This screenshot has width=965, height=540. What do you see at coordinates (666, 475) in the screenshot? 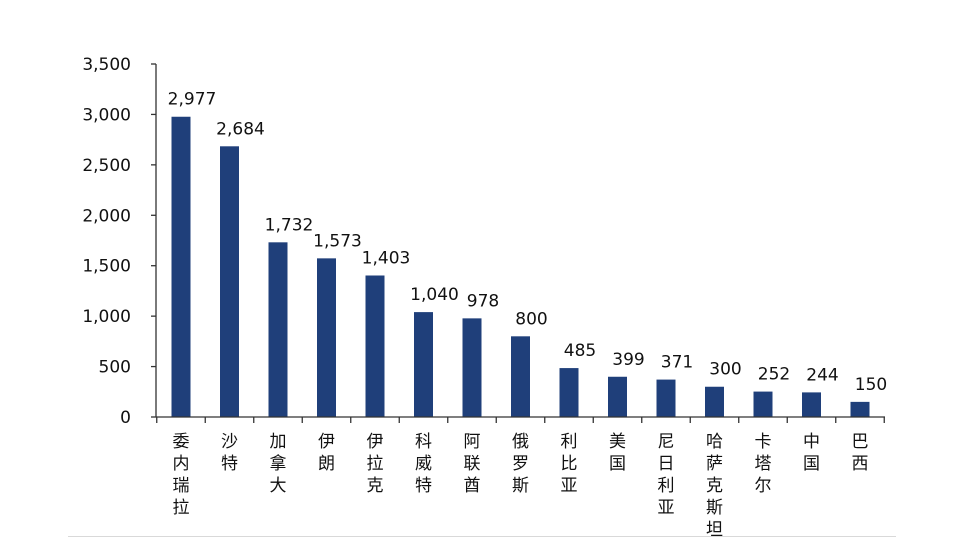
I see `category-label: 尼日利亚` at bounding box center [666, 475].